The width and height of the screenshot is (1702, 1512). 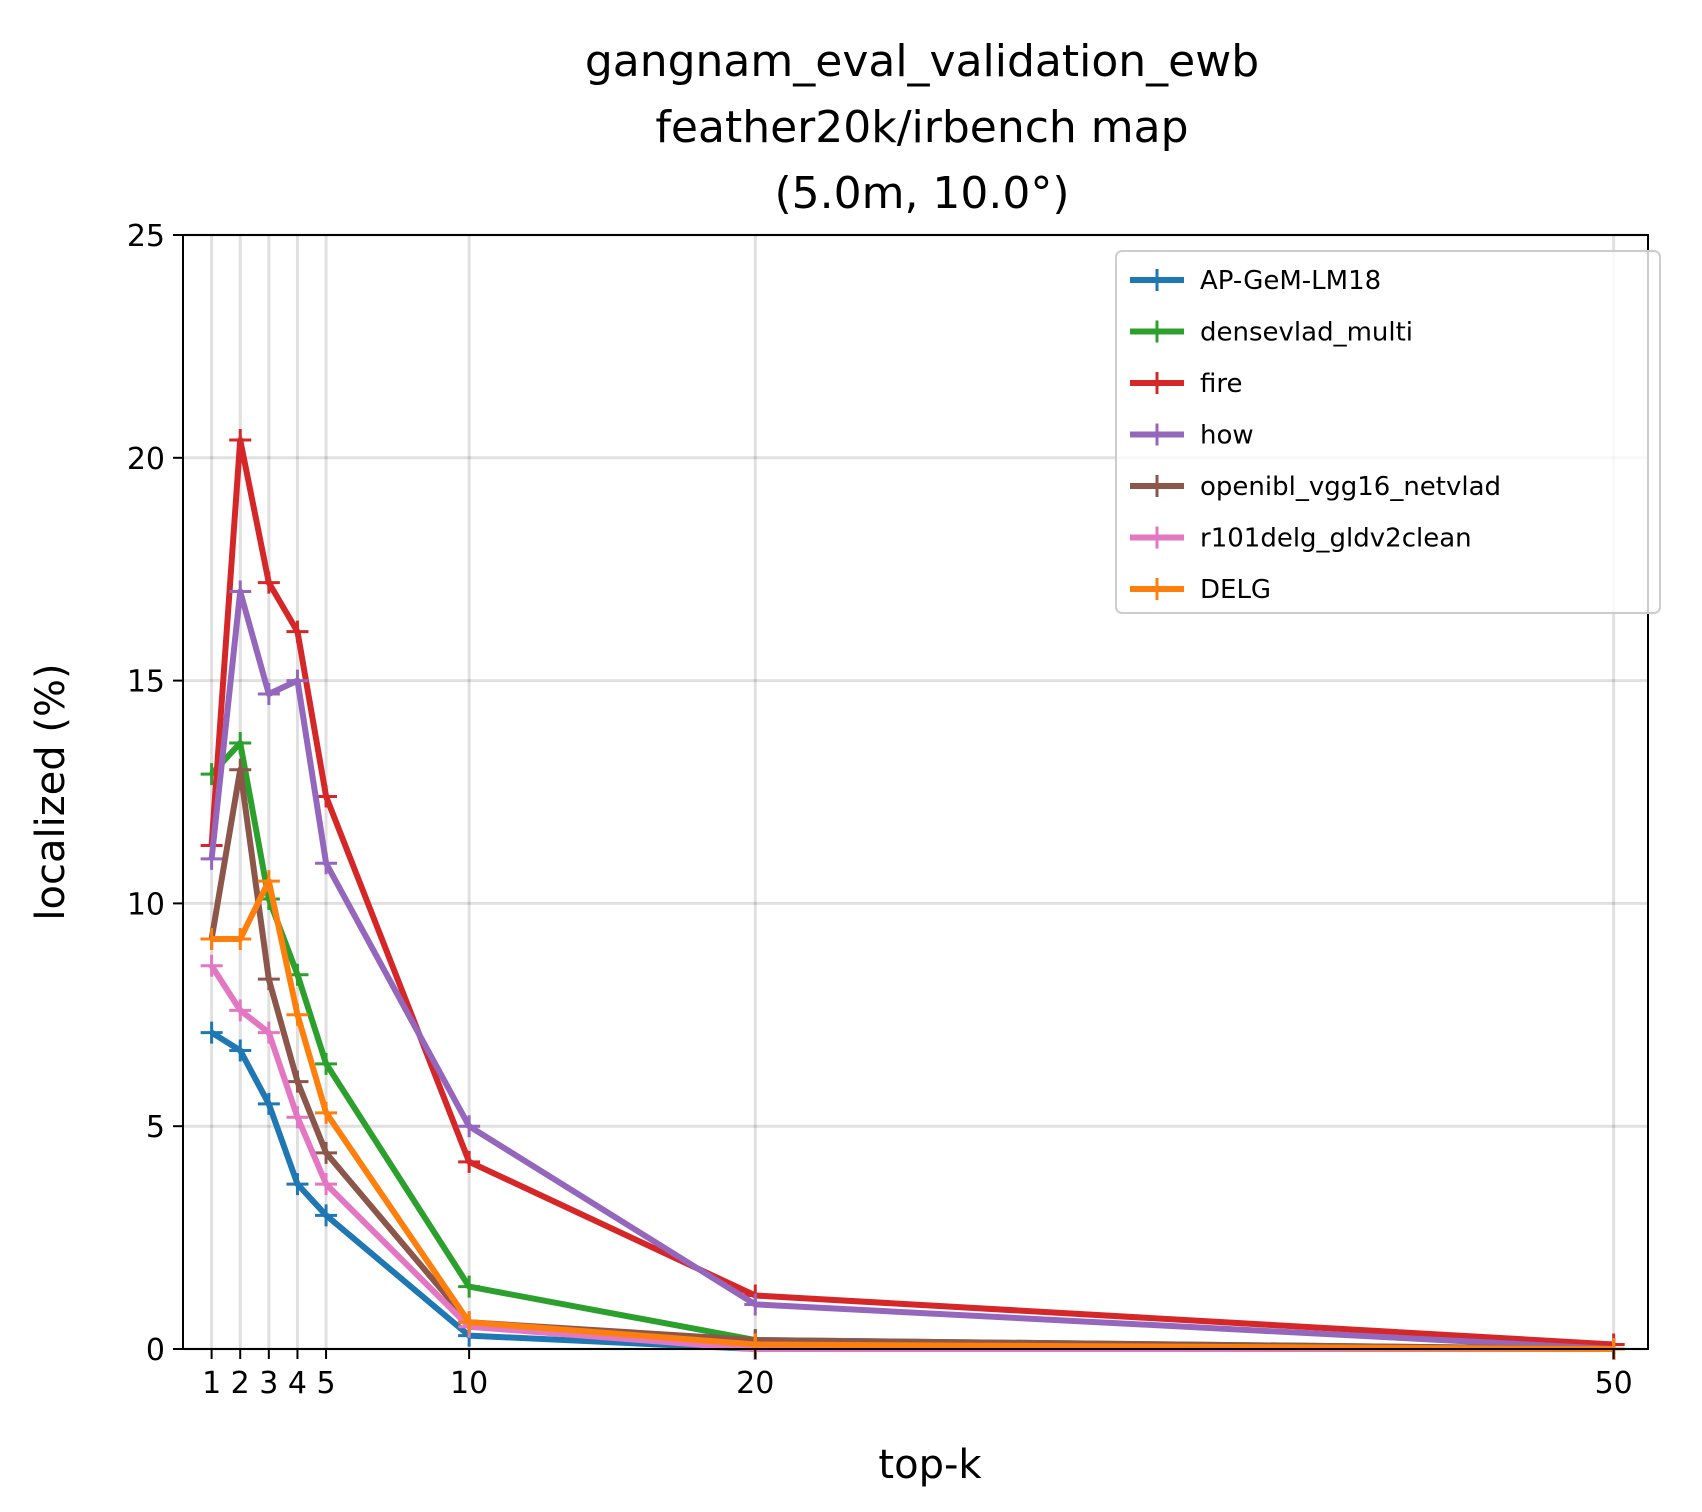 What do you see at coordinates (1157, 280) in the screenshot?
I see `legend-marker-AP-GeM-LM18` at bounding box center [1157, 280].